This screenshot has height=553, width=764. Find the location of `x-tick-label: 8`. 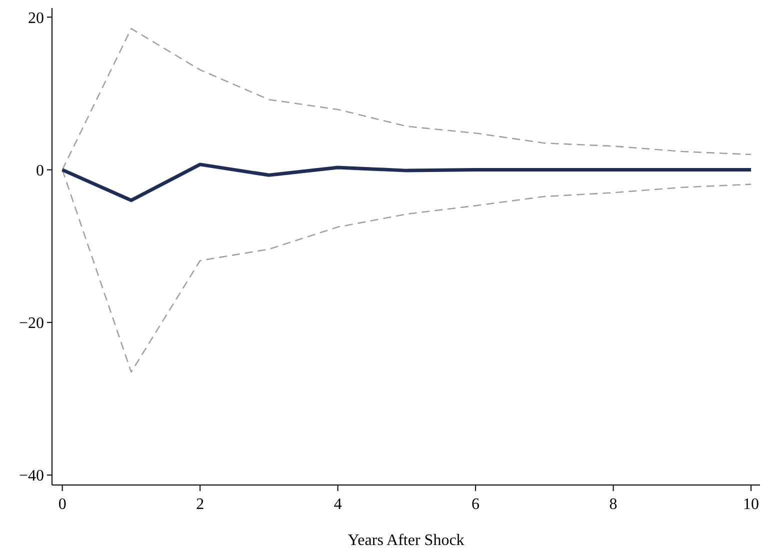

x-tick-label: 8 is located at coordinates (613, 504).